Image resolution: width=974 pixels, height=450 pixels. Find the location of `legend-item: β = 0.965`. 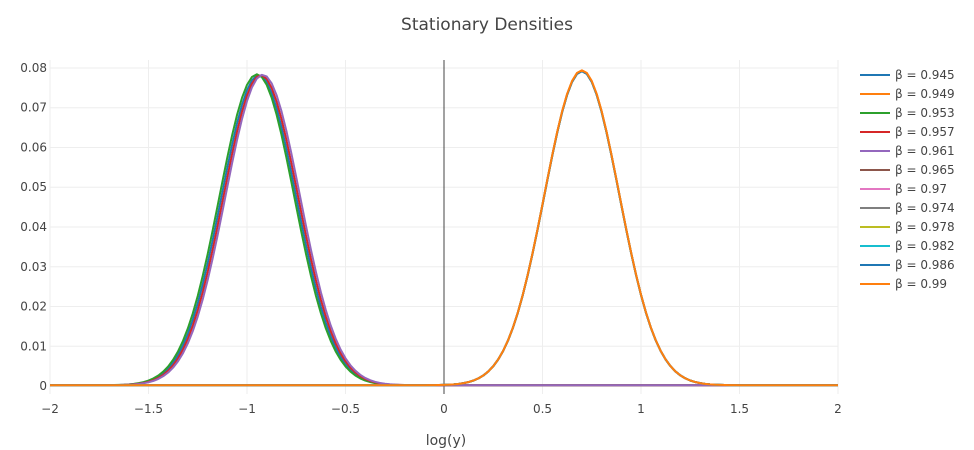

legend-item: β = 0.965 is located at coordinates (907, 170).